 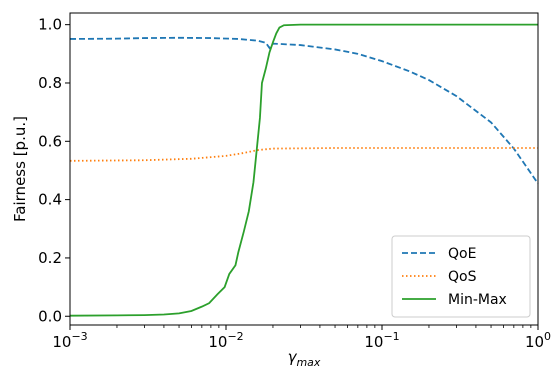 What do you see at coordinates (20, 169) in the screenshot?
I see `y-axis-label: Fairness [p.u.]` at bounding box center [20, 169].